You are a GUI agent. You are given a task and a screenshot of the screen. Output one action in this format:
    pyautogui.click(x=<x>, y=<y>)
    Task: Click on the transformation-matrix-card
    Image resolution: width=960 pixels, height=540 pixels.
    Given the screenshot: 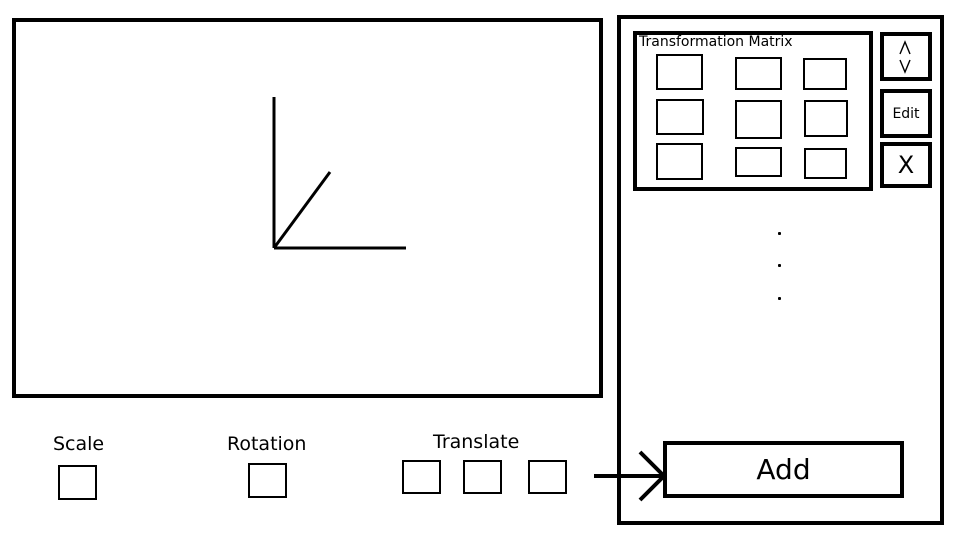 What is the action you would take?
    pyautogui.click(x=753, y=111)
    